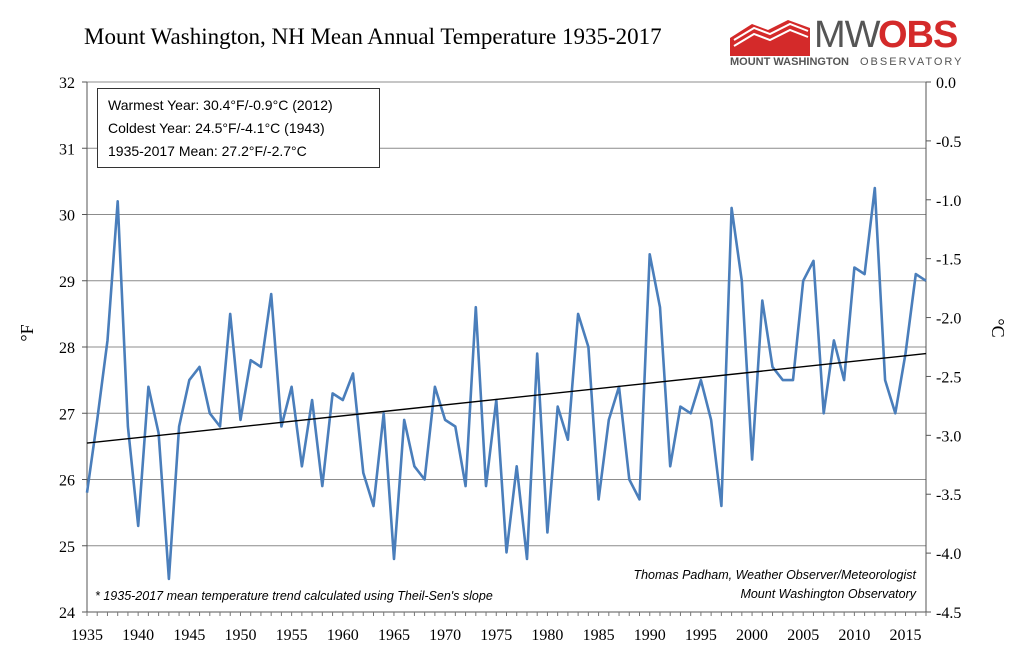 This screenshot has height=666, width=1024. I want to click on y2-tick-label: -2.5, so click(948, 377).